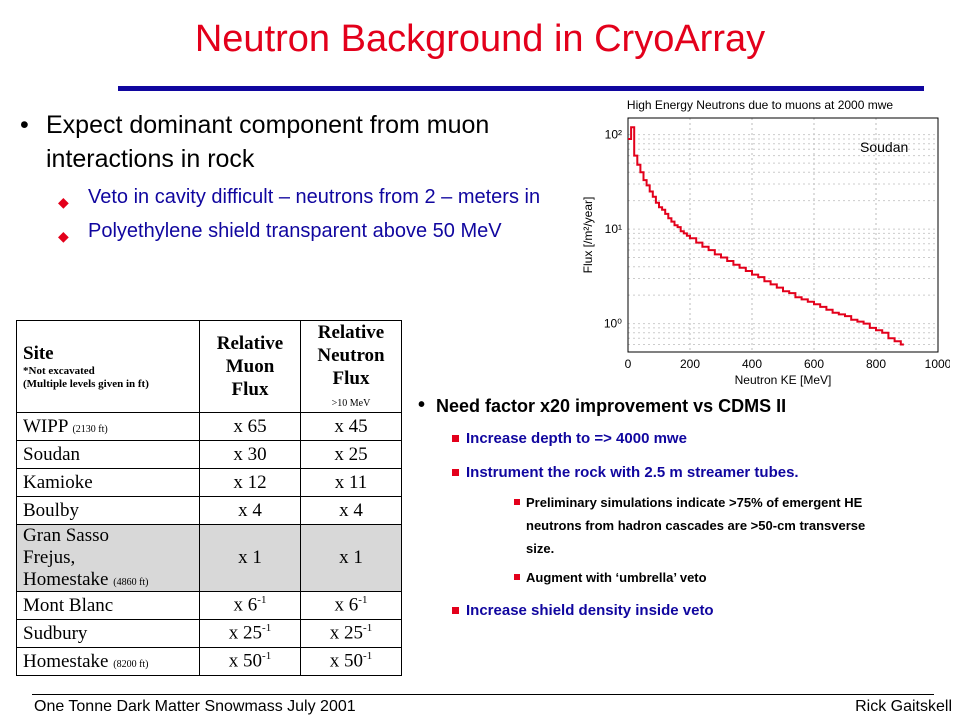 The image size is (960, 720). I want to click on muon-flux-cell: x 65, so click(250, 426).